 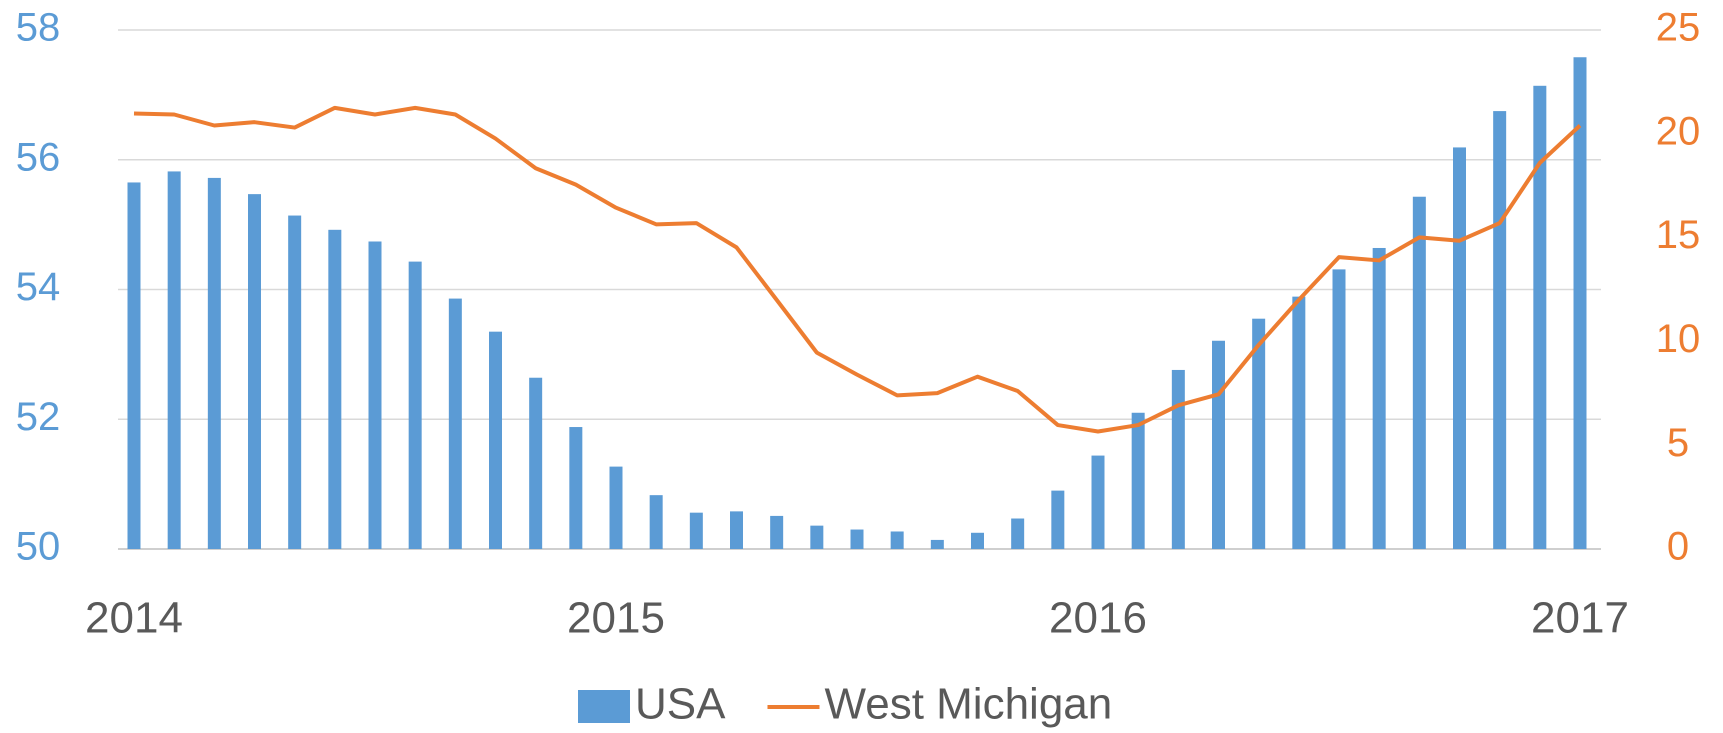 I want to click on legend-swatch, so click(x=604, y=706).